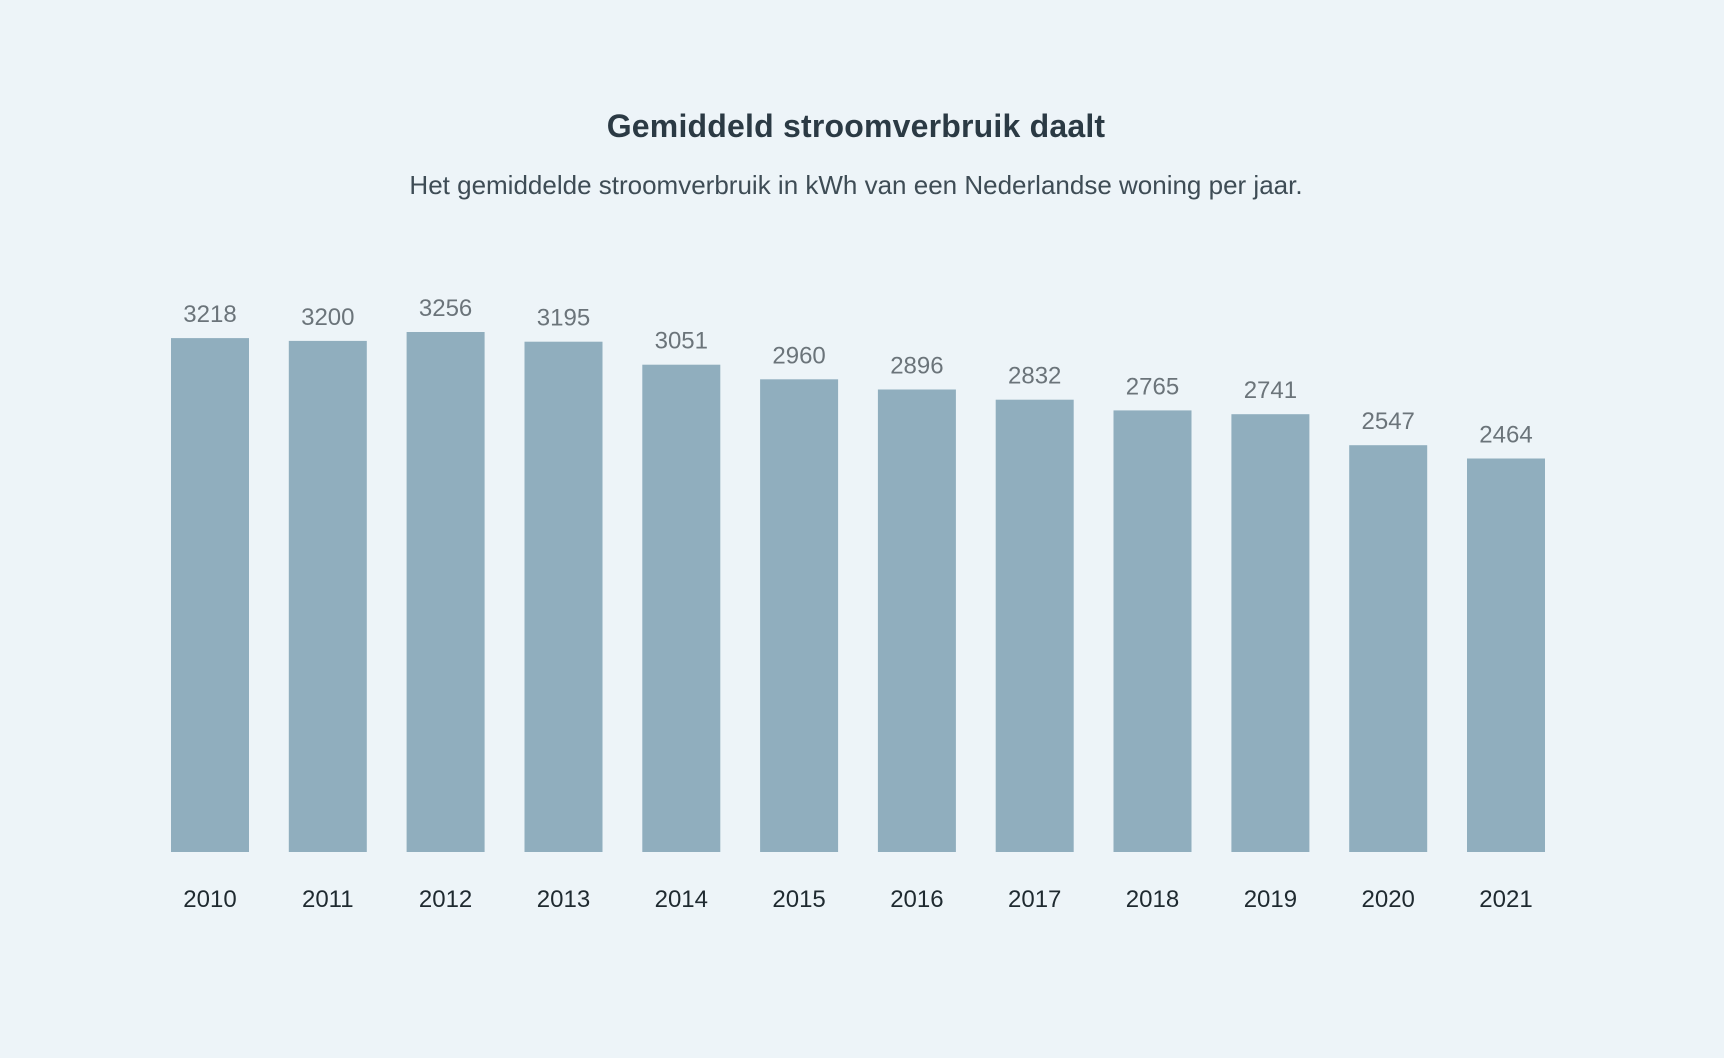 The height and width of the screenshot is (1058, 1724). I want to click on value-label-2016: 2896, so click(916, 366).